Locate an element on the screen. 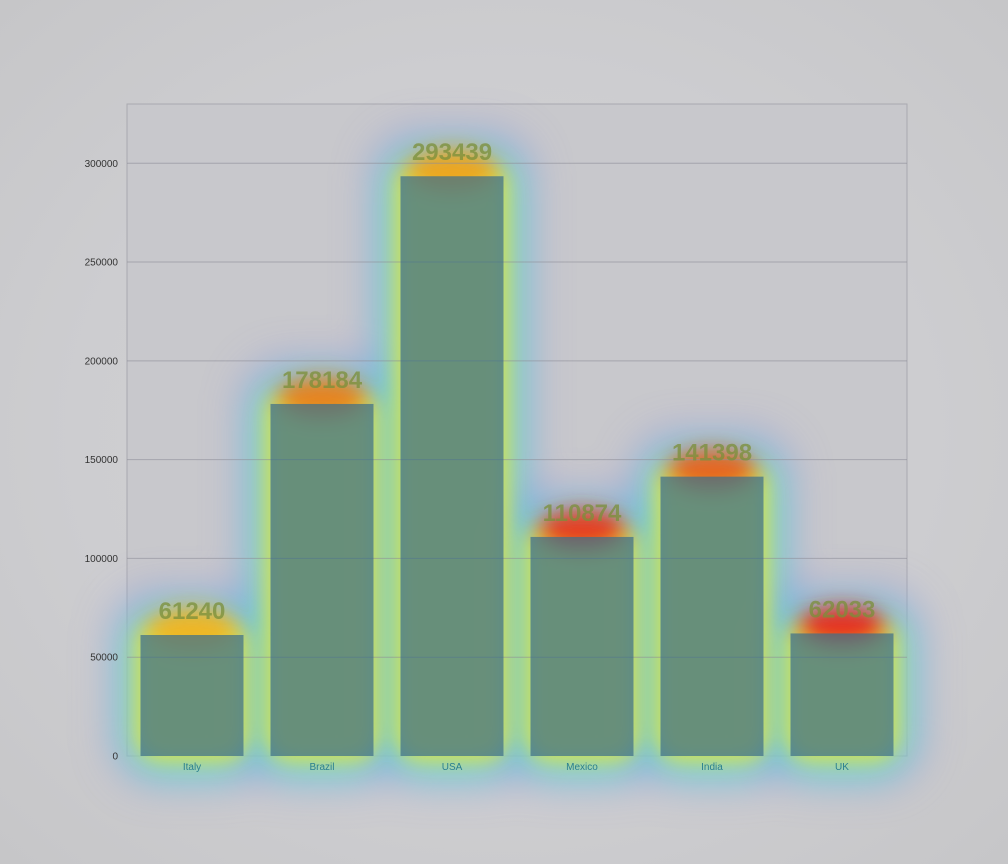 The image size is (1008, 864). x-axis: Italy Brazil USA Mexico India UK is located at coordinates (516, 767).